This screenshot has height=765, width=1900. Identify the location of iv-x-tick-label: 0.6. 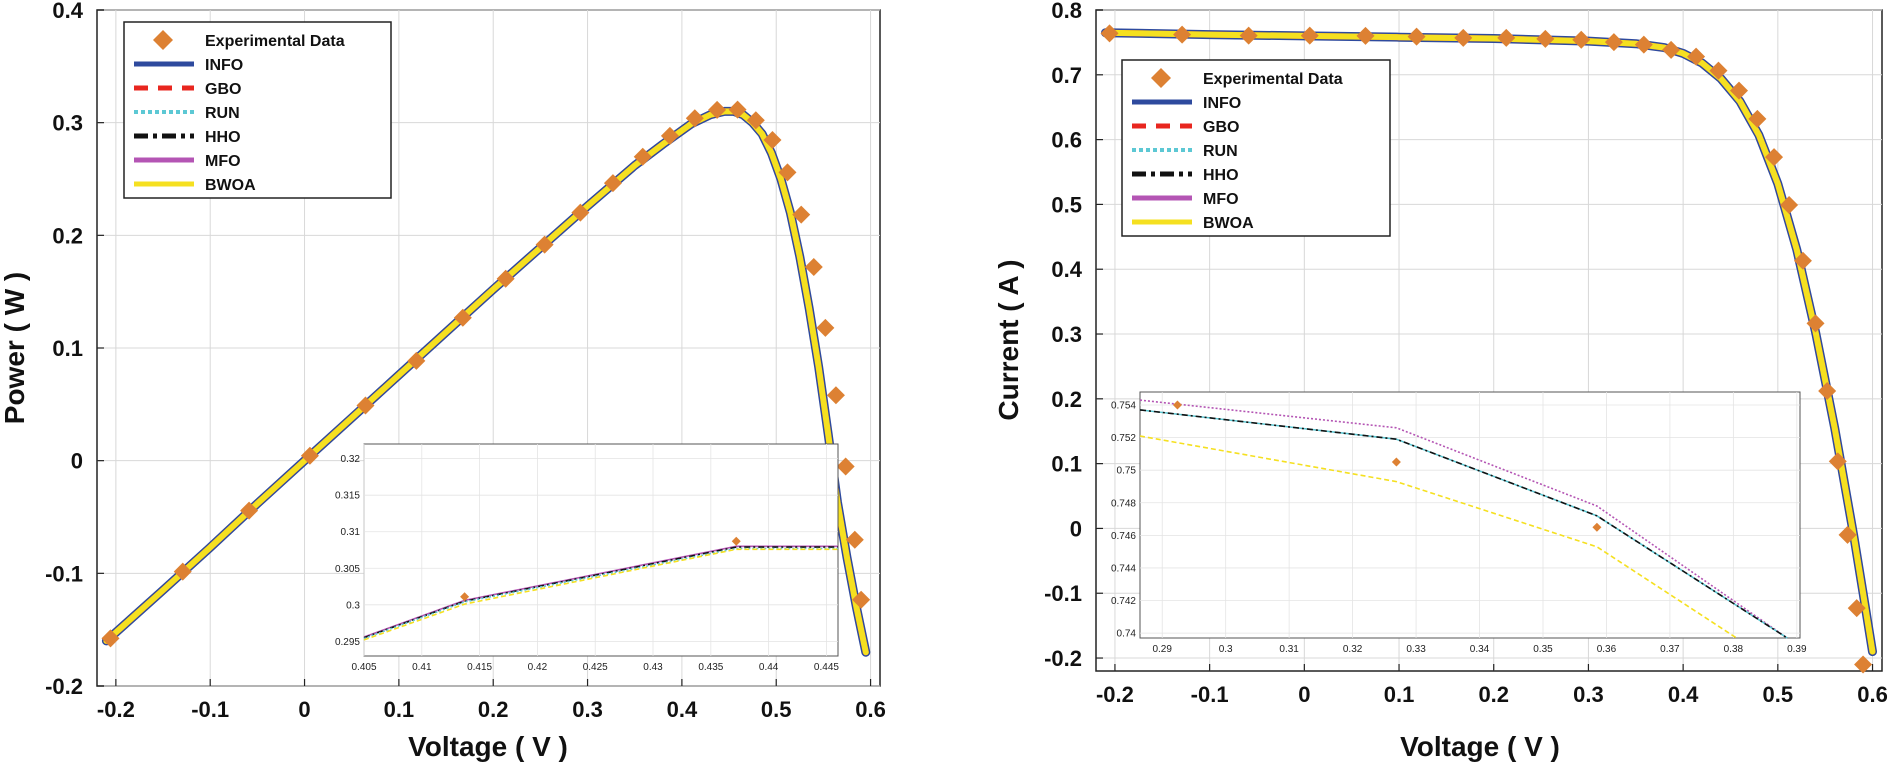
(1872, 694).